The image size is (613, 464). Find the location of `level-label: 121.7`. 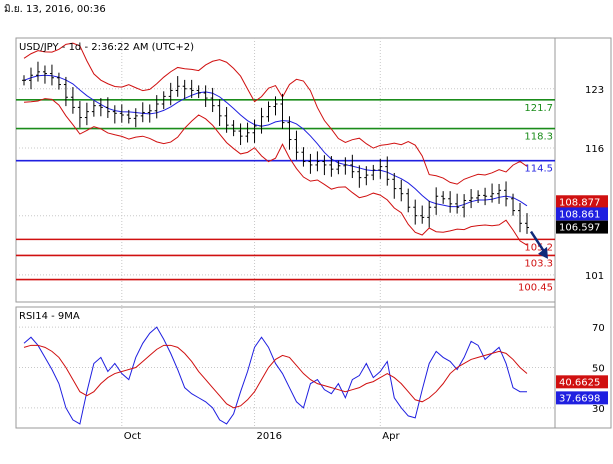

level-label: 121.7 is located at coordinates (538, 108).